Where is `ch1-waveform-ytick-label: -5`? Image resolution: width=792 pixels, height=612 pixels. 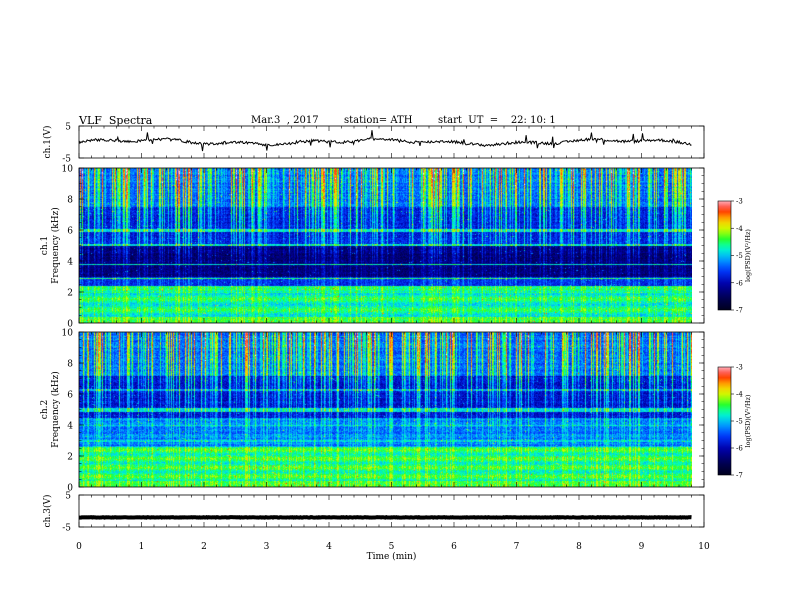 ch1-waveform-ytick-label: -5 is located at coordinates (66, 160).